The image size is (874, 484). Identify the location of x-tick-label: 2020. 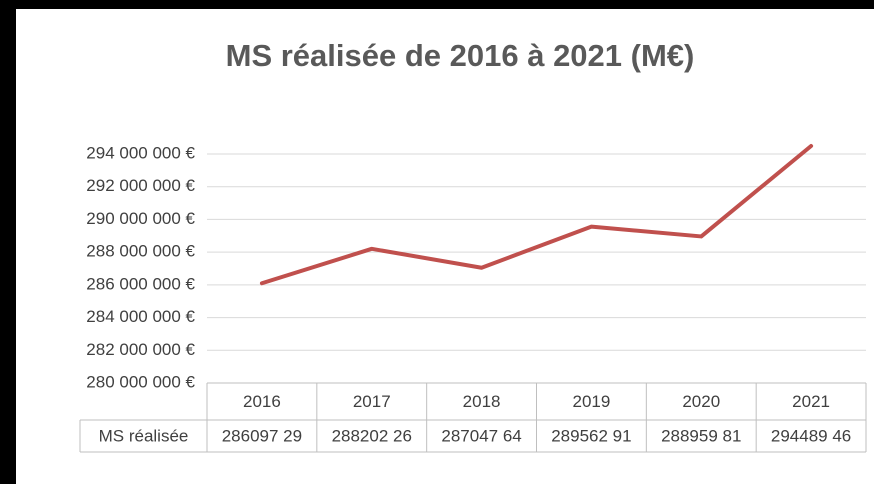
(701, 401).